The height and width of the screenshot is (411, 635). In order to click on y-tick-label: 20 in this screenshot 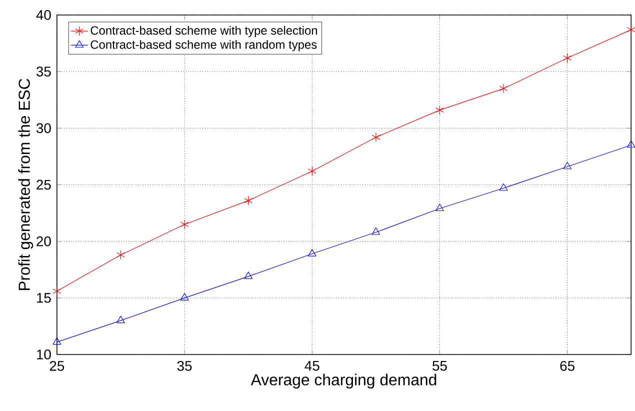, I will do `click(43, 241)`.